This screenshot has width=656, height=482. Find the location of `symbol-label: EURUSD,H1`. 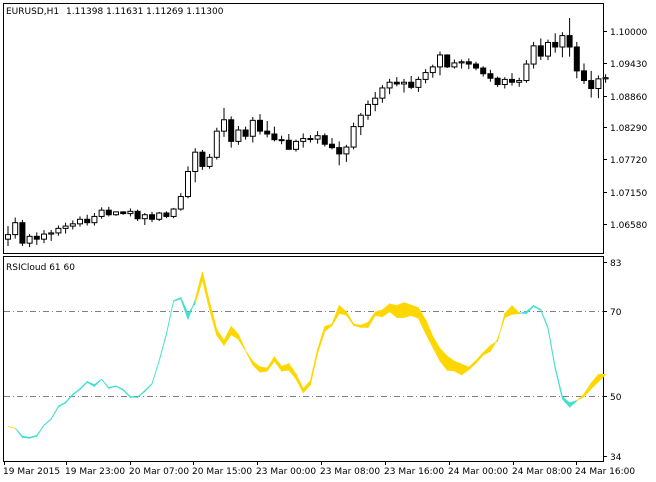

symbol-label: EURUSD,H1 is located at coordinates (32, 12).